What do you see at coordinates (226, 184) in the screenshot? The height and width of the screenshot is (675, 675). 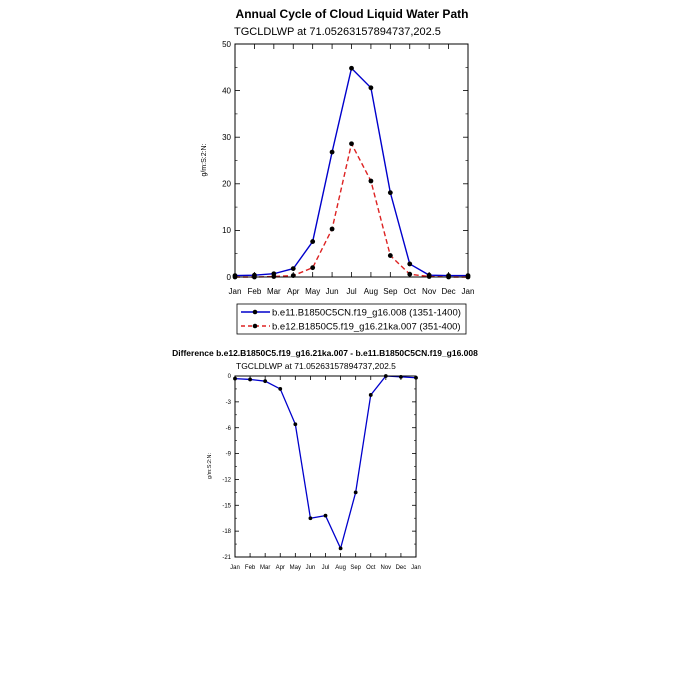 I see `top-chart-ytick-label: 20` at bounding box center [226, 184].